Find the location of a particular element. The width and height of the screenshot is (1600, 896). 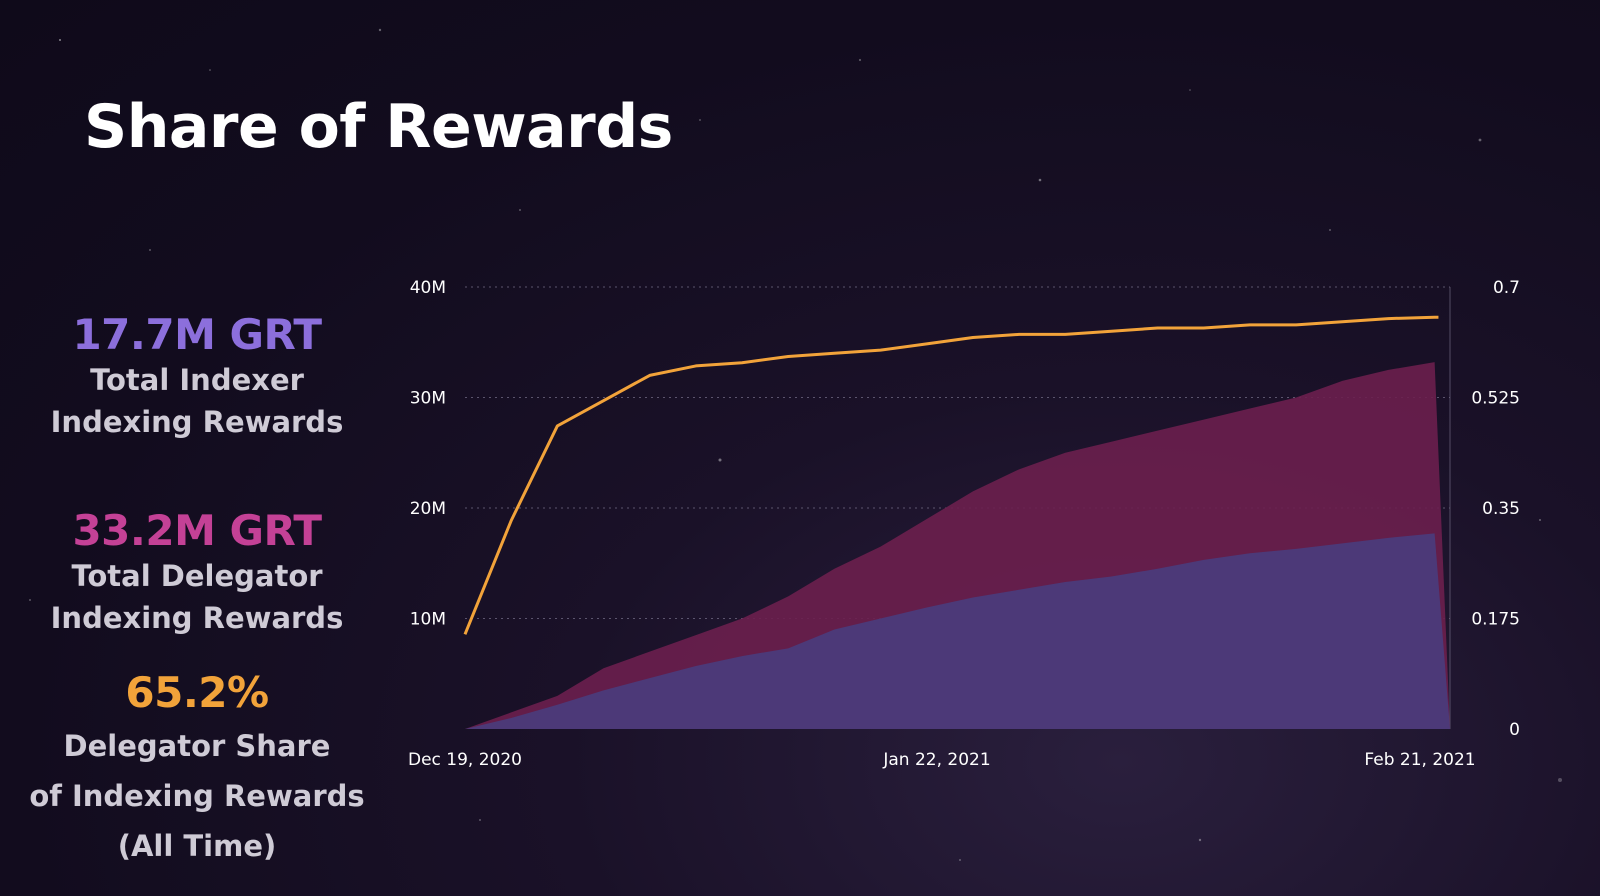

y-left-tick-label: 20M is located at coordinates (428, 509).